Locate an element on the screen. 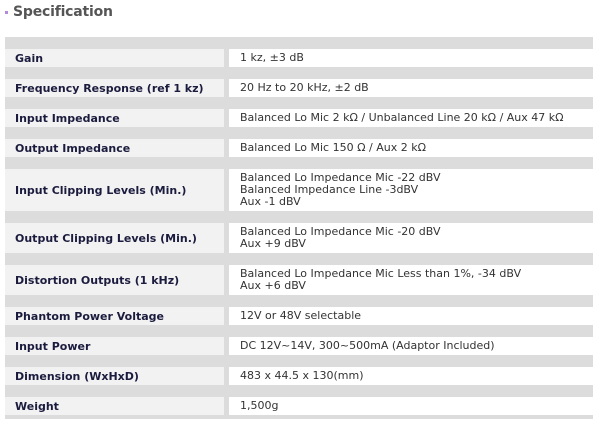 The width and height of the screenshot is (600, 430). spec-label: Frequency Response (ref 1 kz) is located at coordinates (114, 88).